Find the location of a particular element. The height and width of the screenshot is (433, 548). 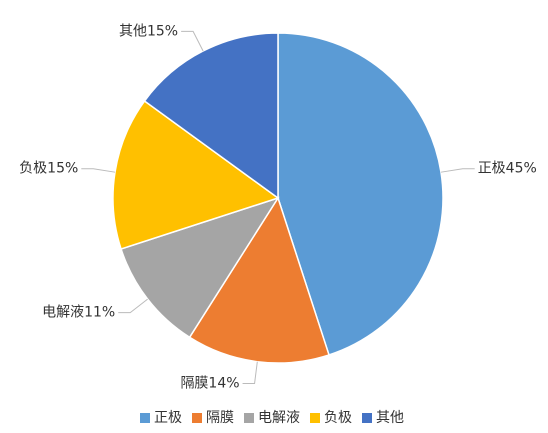

data-label: 电解液11% is located at coordinates (78, 313).